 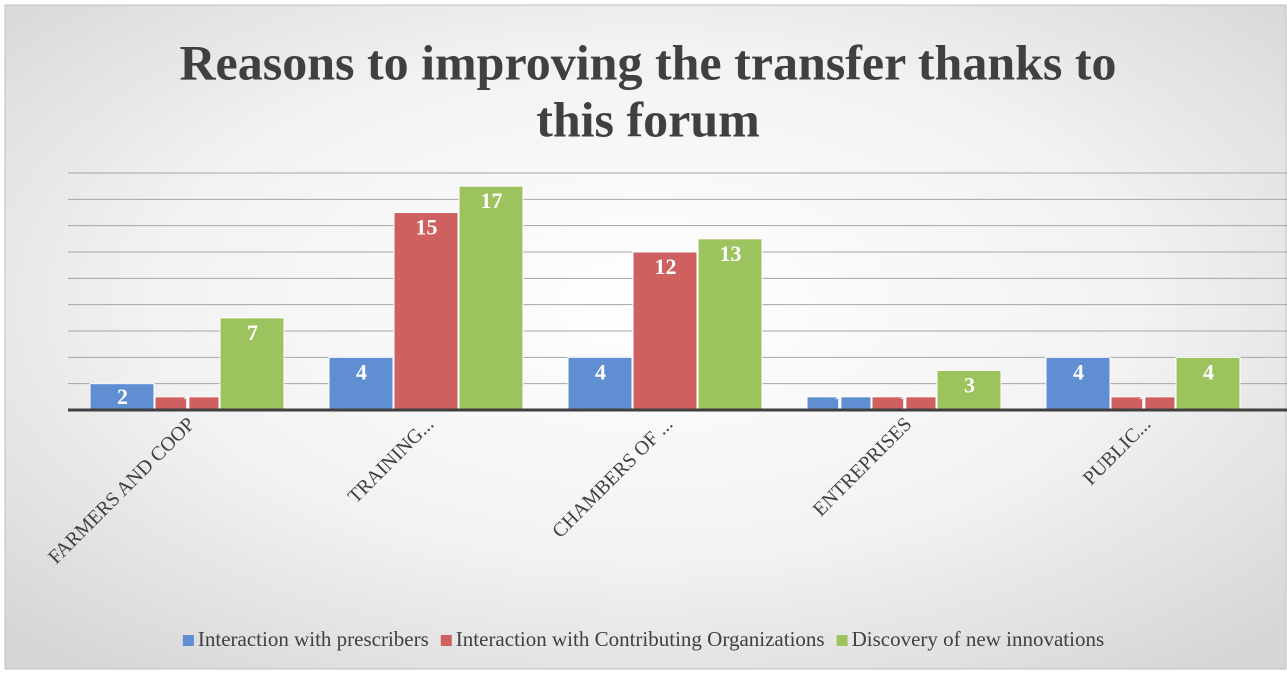 What do you see at coordinates (978, 639) in the screenshot?
I see `legend-label: Discovery of new innovations` at bounding box center [978, 639].